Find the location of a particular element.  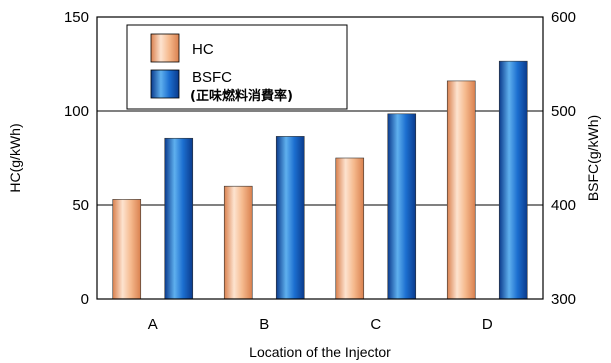

x-tick-label: C is located at coordinates (375, 324).